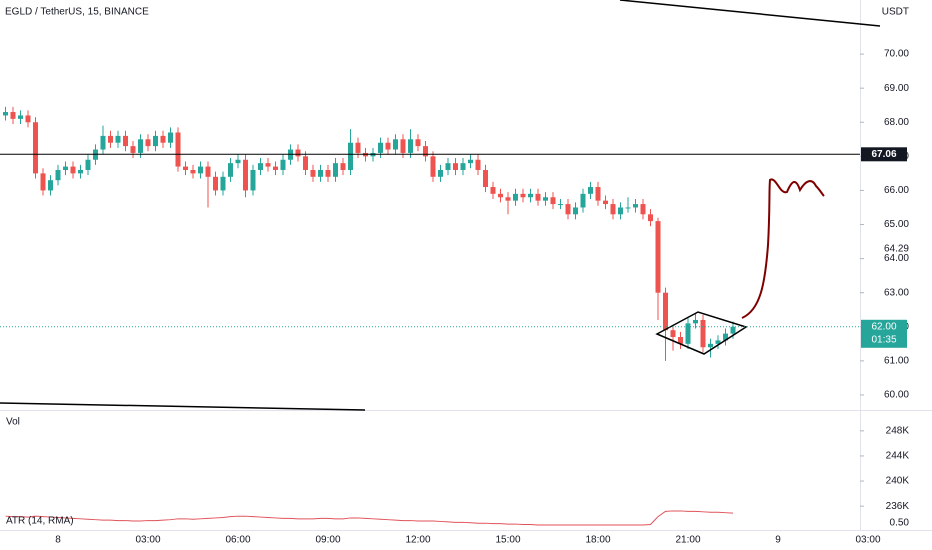 The image size is (932, 550). Describe the element at coordinates (896, 248) in the screenshot. I see `alert-label: 64.29` at that location.